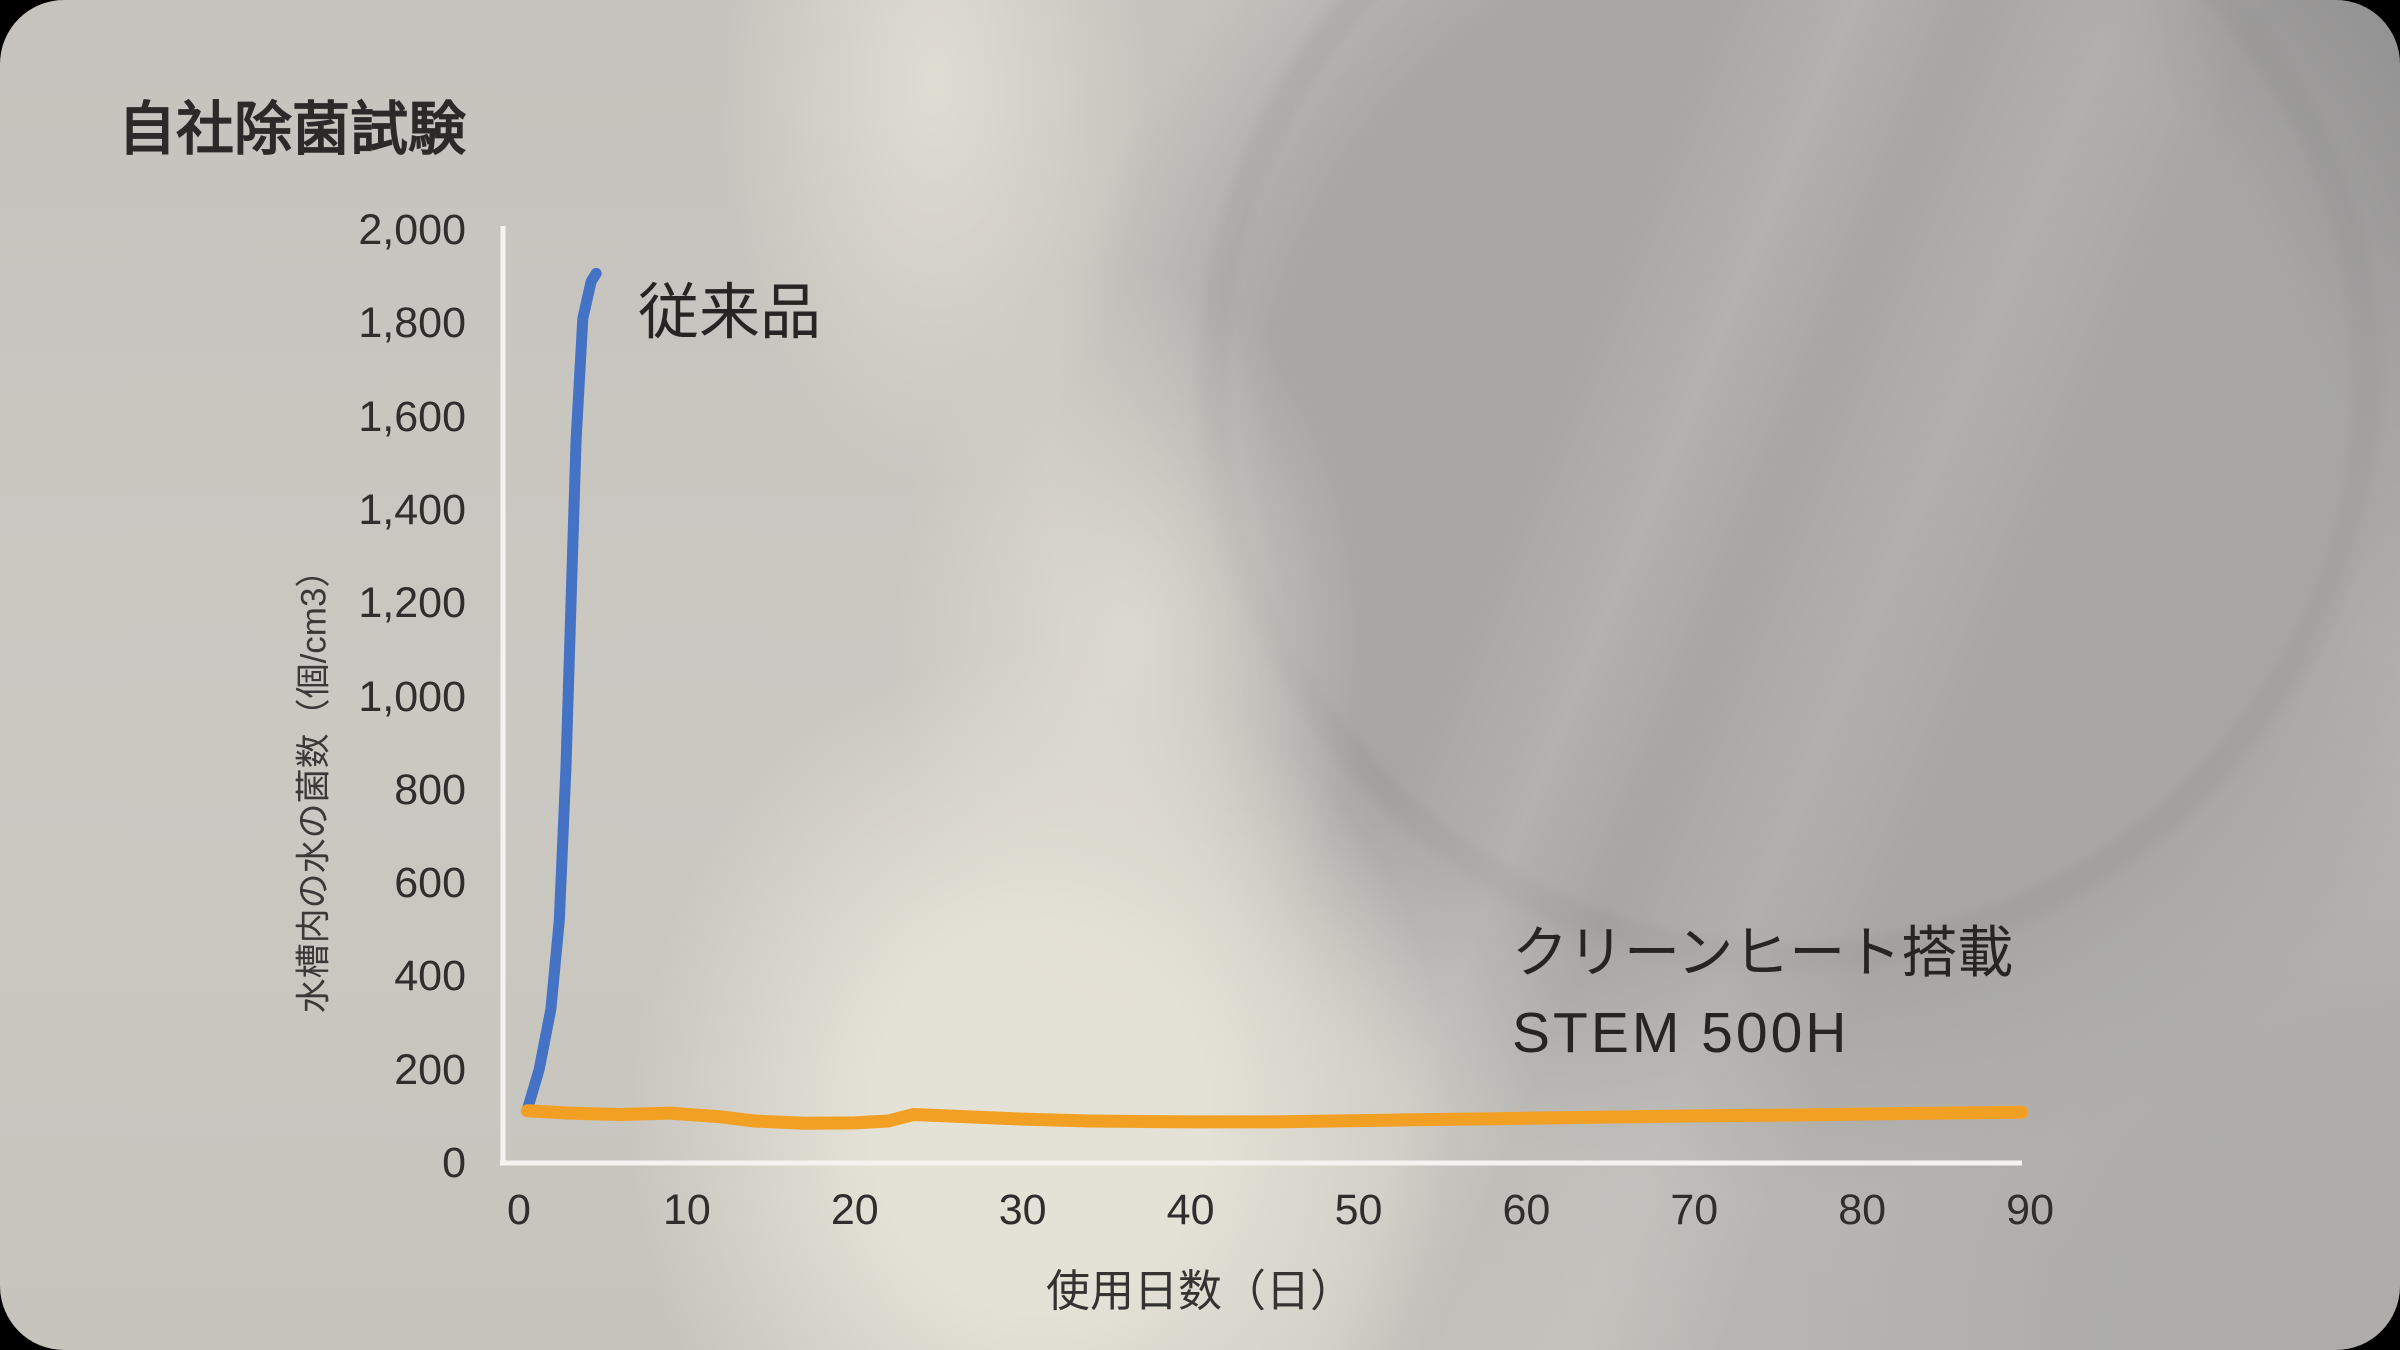  I want to click on x-tick-label: 70, so click(1694, 1210).